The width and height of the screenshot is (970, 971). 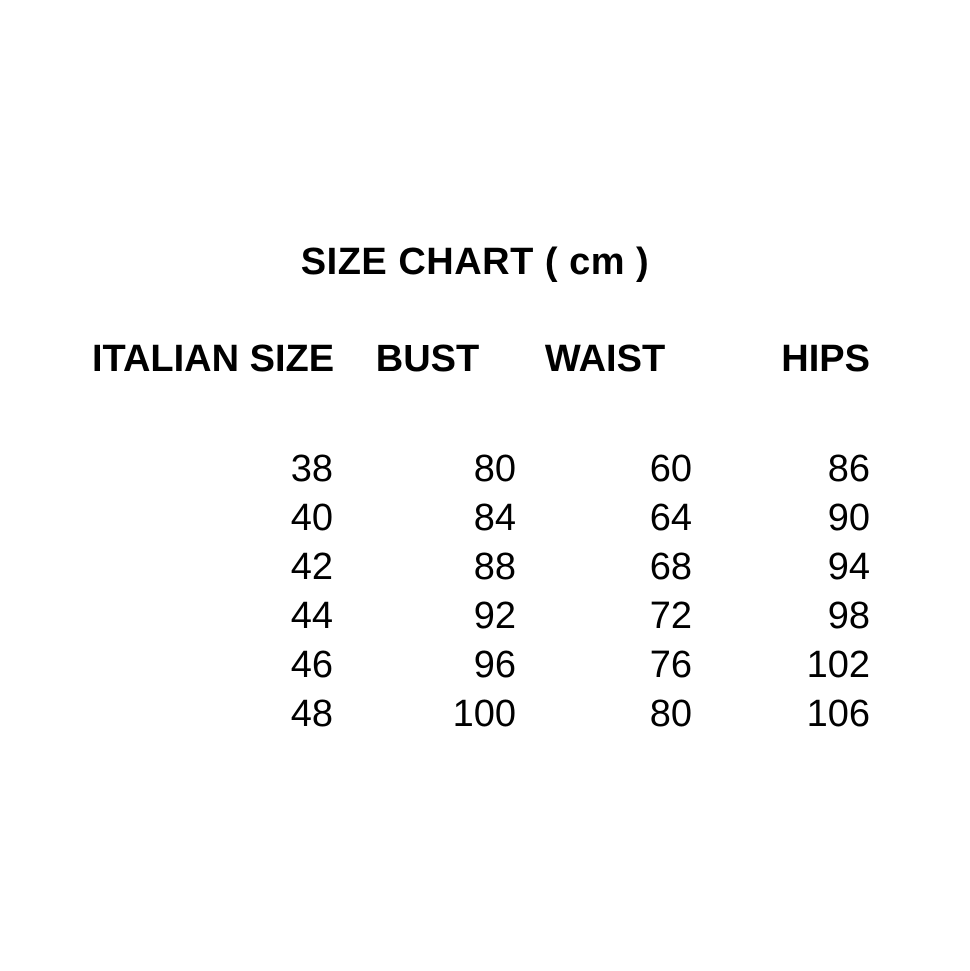 I want to click on column-header-italian-size: ITALIAN SIZE, so click(x=213, y=359).